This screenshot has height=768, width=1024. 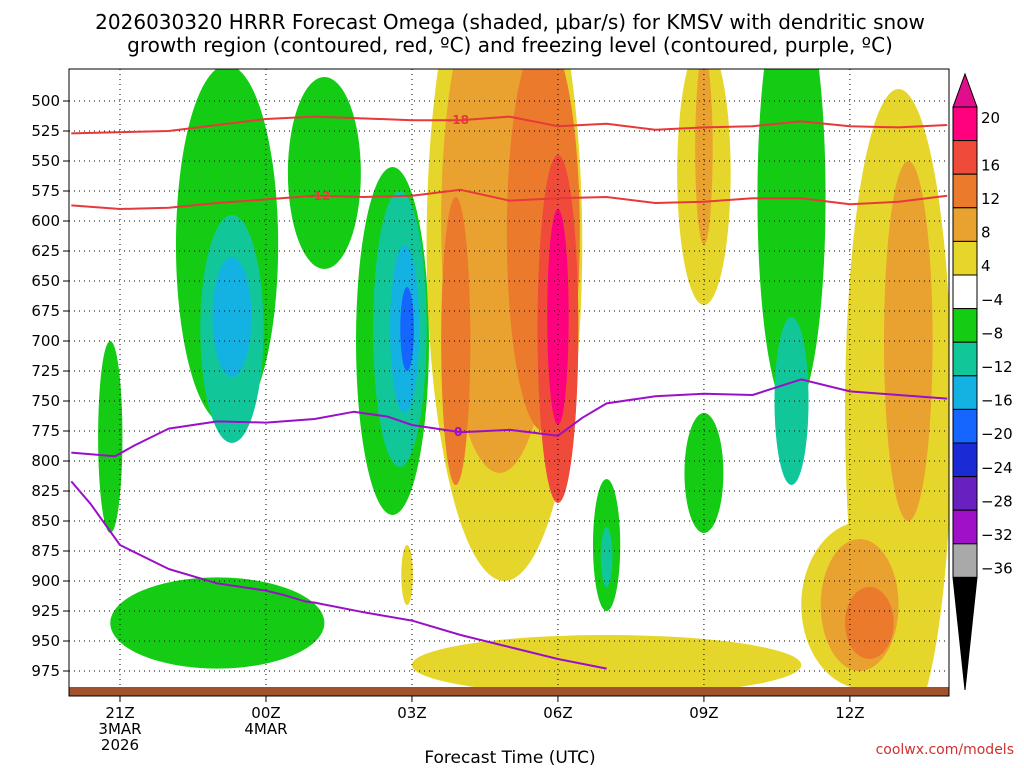 I want to click on colorbar: 20 16 12 8 4 −4 −8 −12 −16 −20 −24 −28 −32 −36, so click(x=982, y=381).